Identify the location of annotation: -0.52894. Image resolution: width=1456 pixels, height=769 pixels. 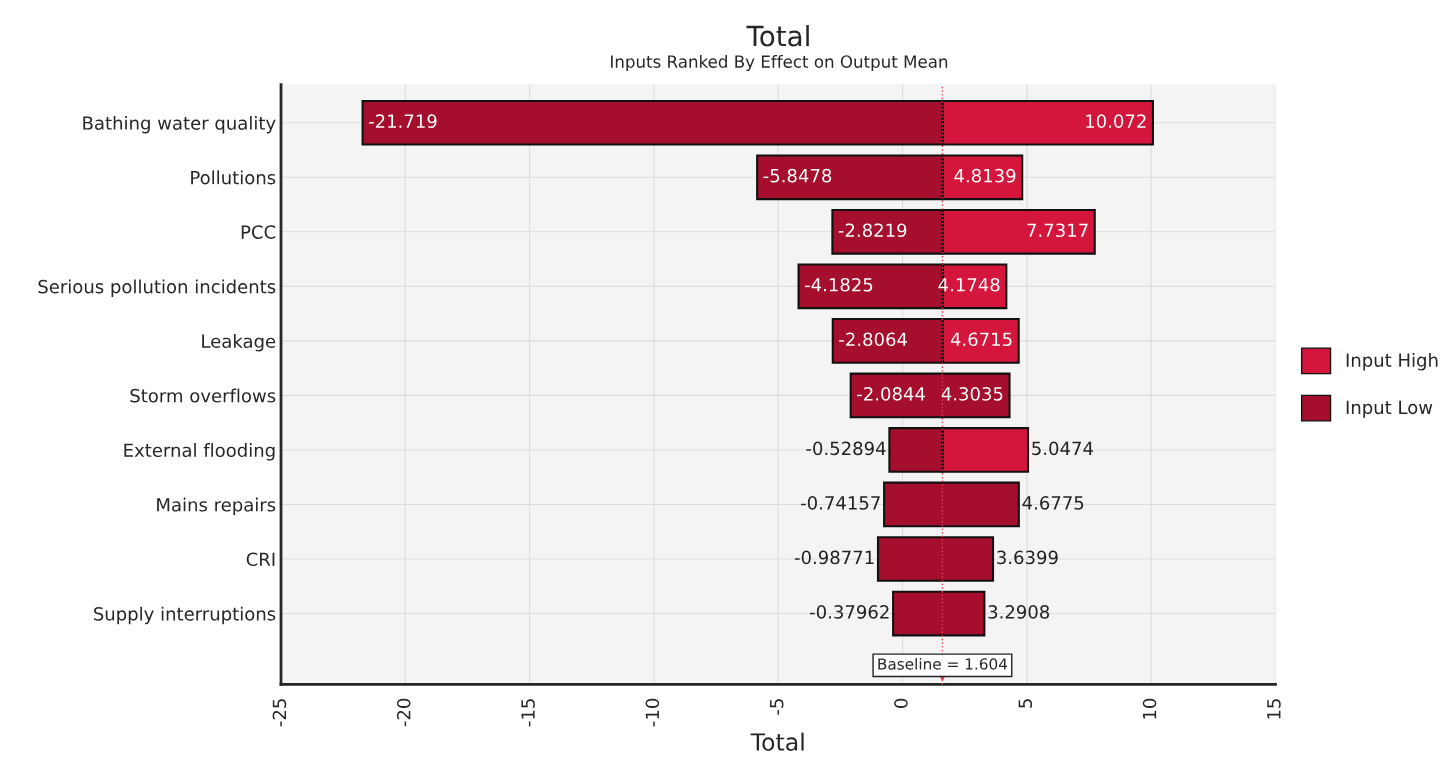
(846, 448).